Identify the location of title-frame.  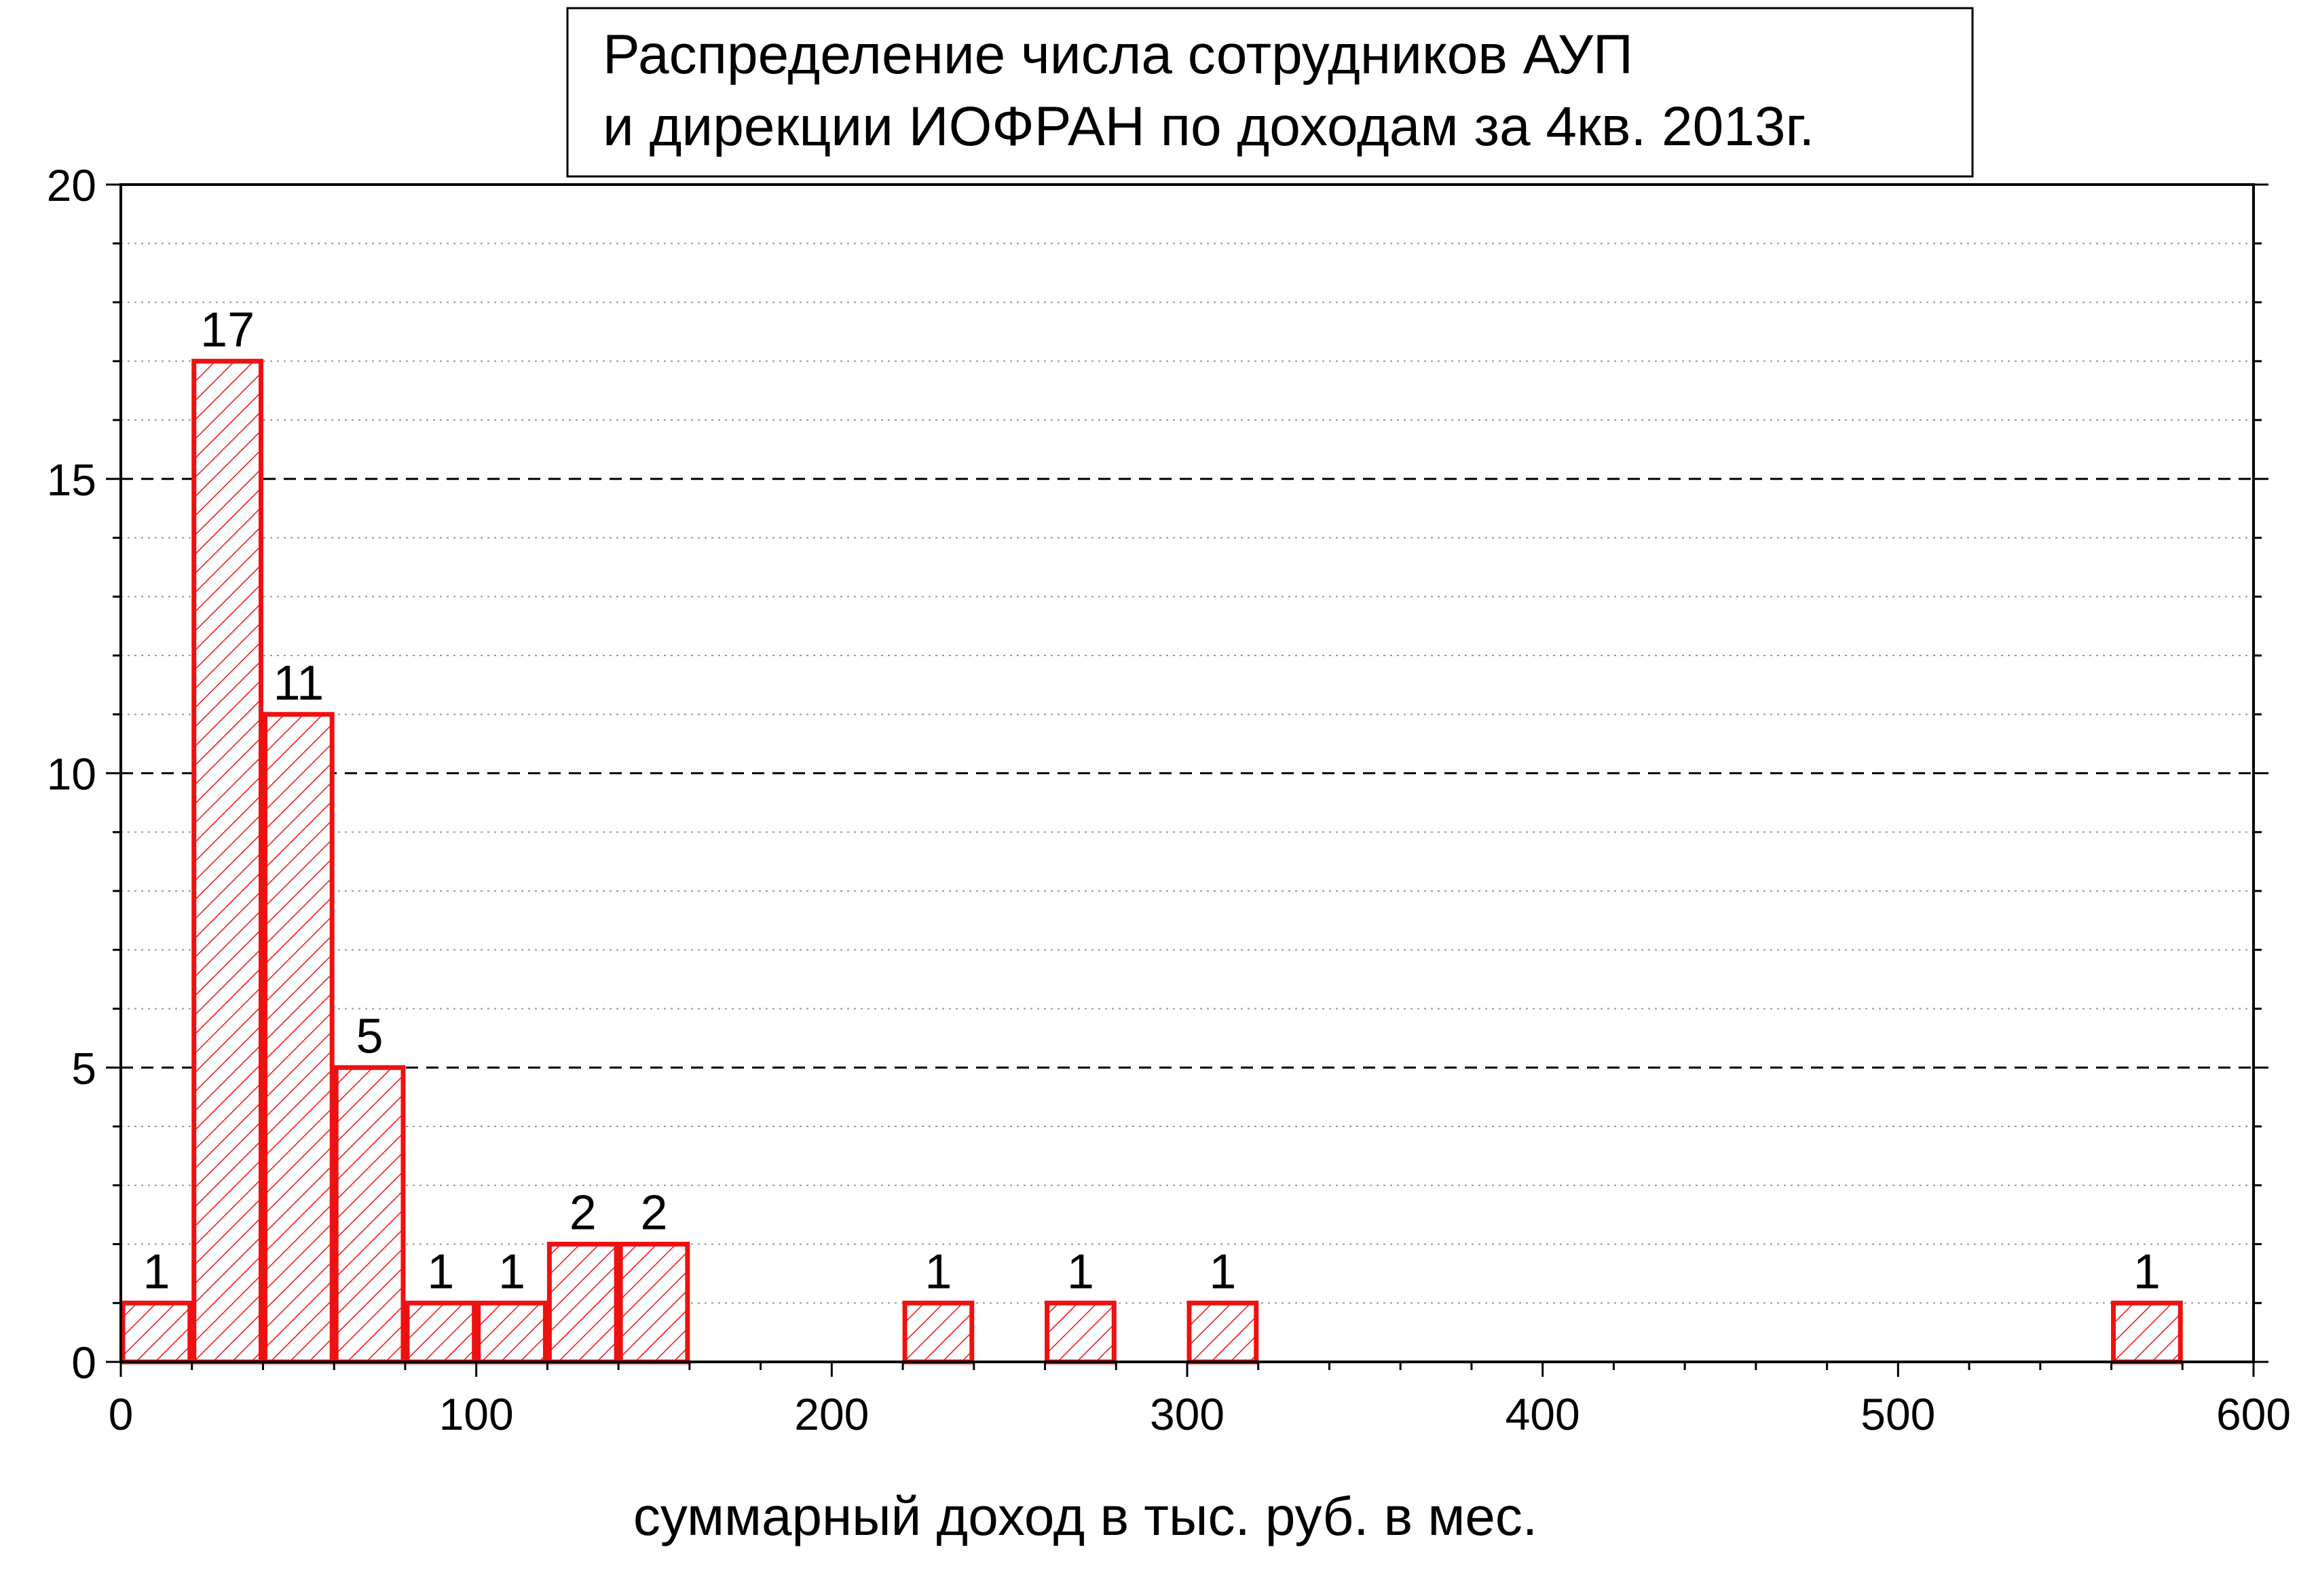
(1270, 92).